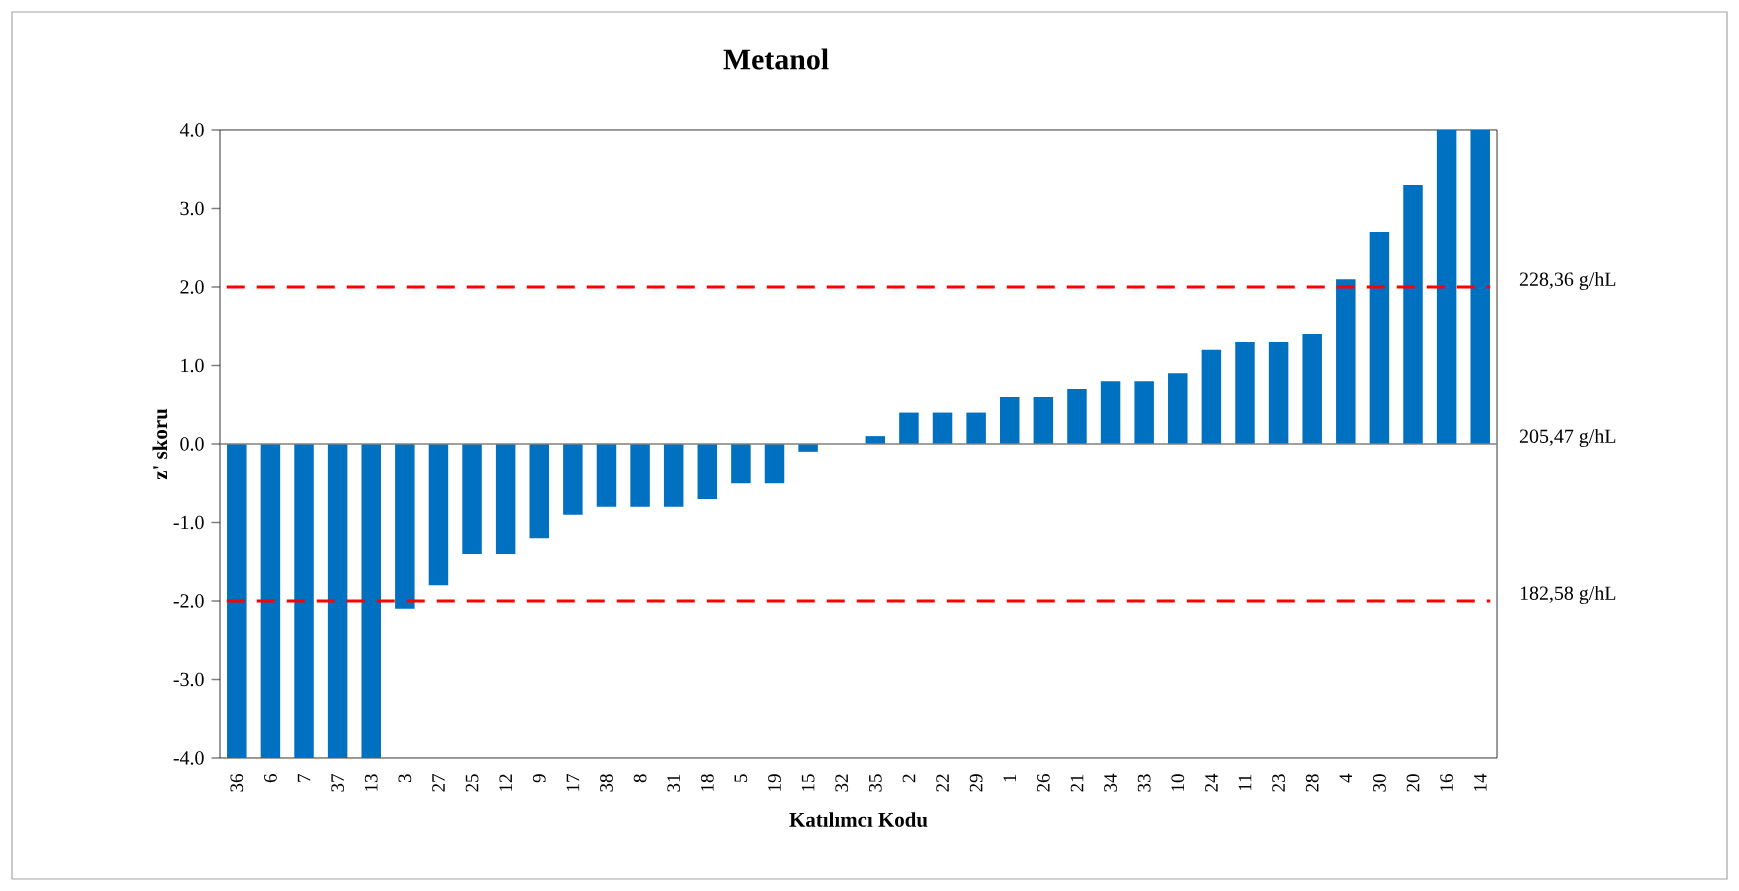 The image size is (1739, 891). I want to click on x-tick-label: 29, so click(976, 783).